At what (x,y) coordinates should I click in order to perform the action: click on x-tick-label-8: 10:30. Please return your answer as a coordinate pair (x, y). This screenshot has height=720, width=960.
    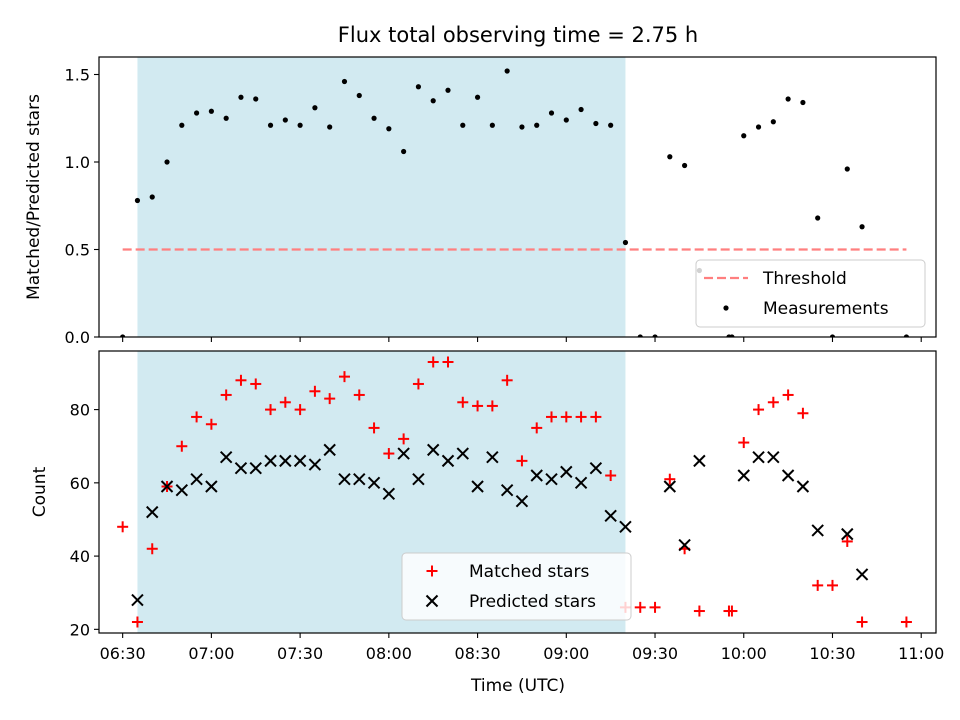
    Looking at the image, I should click on (832, 653).